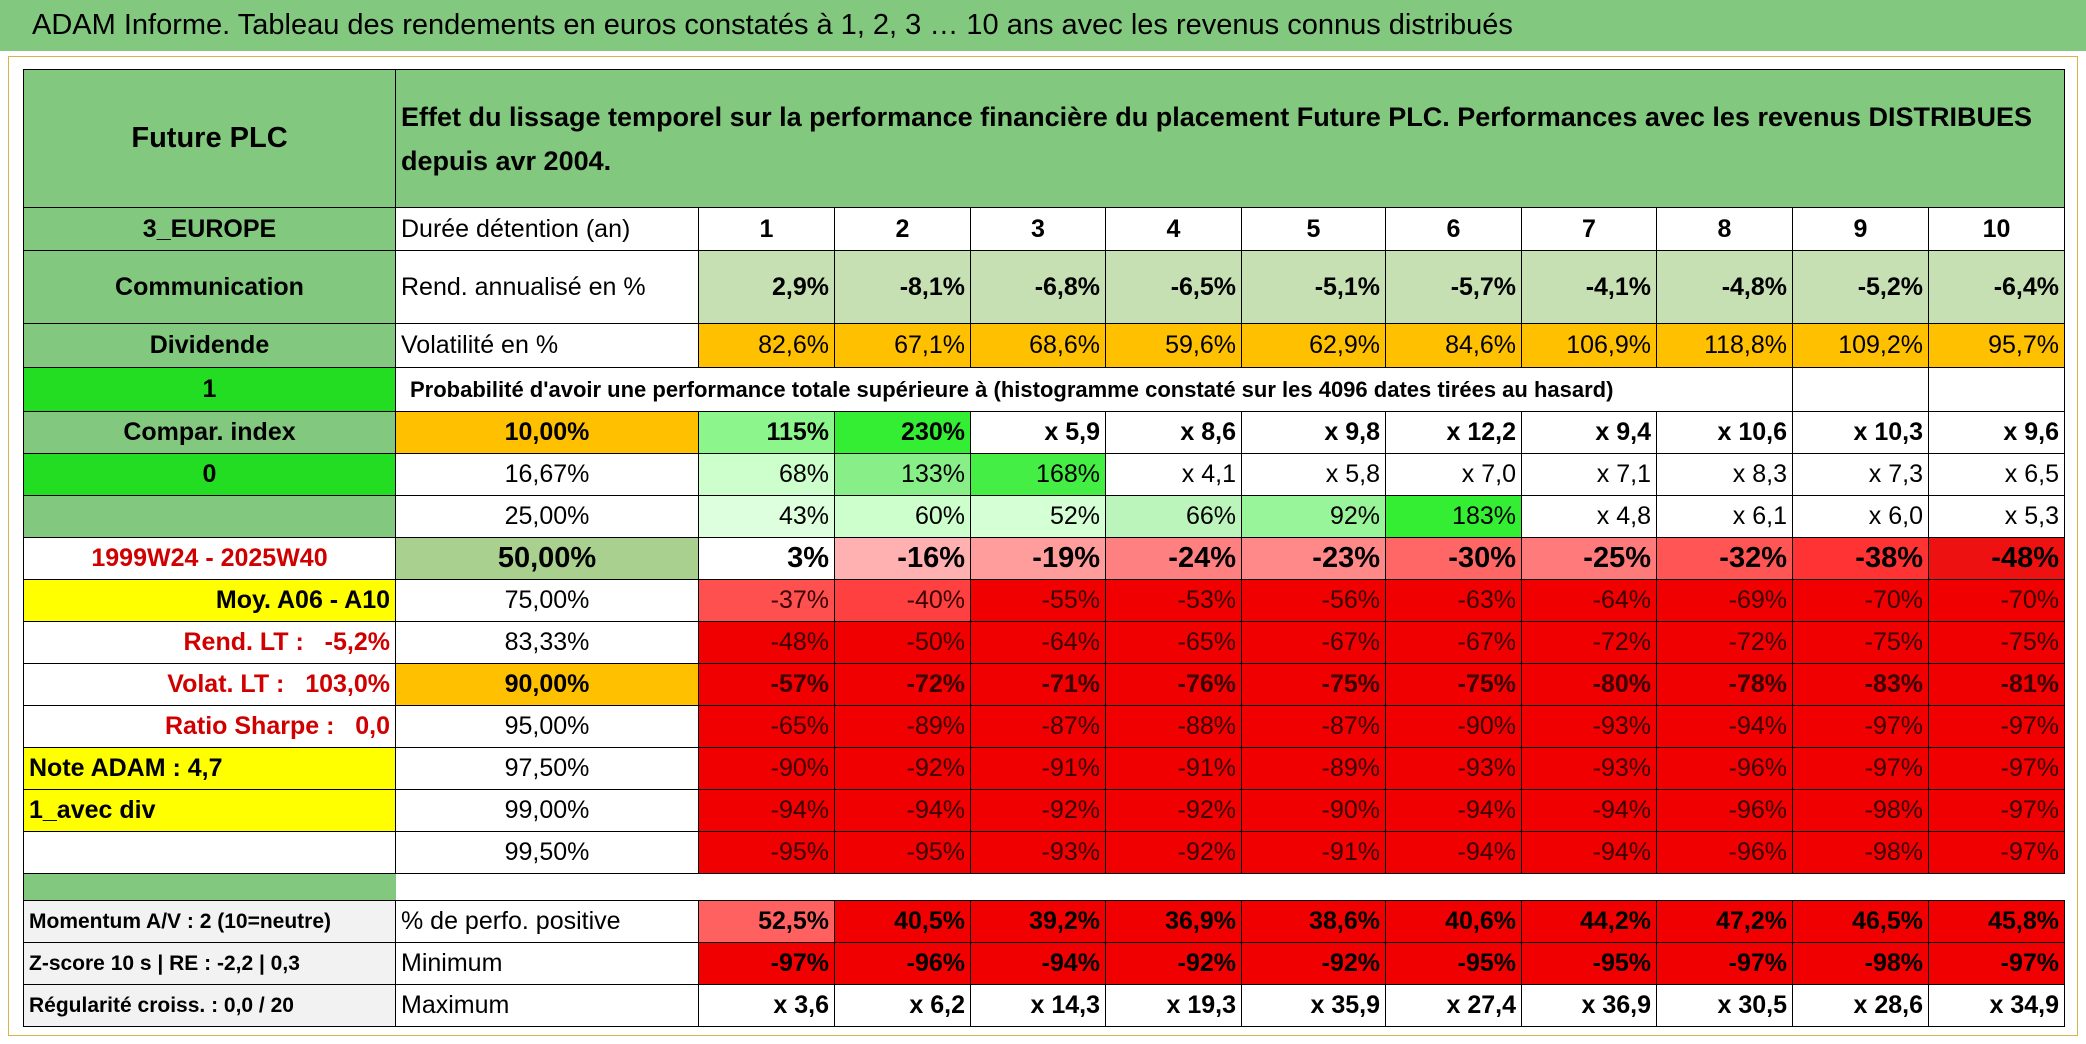 Image resolution: width=2086 pixels, height=1044 pixels. Describe the element at coordinates (1313, 726) in the screenshot. I see `value-cell: -87%` at that location.